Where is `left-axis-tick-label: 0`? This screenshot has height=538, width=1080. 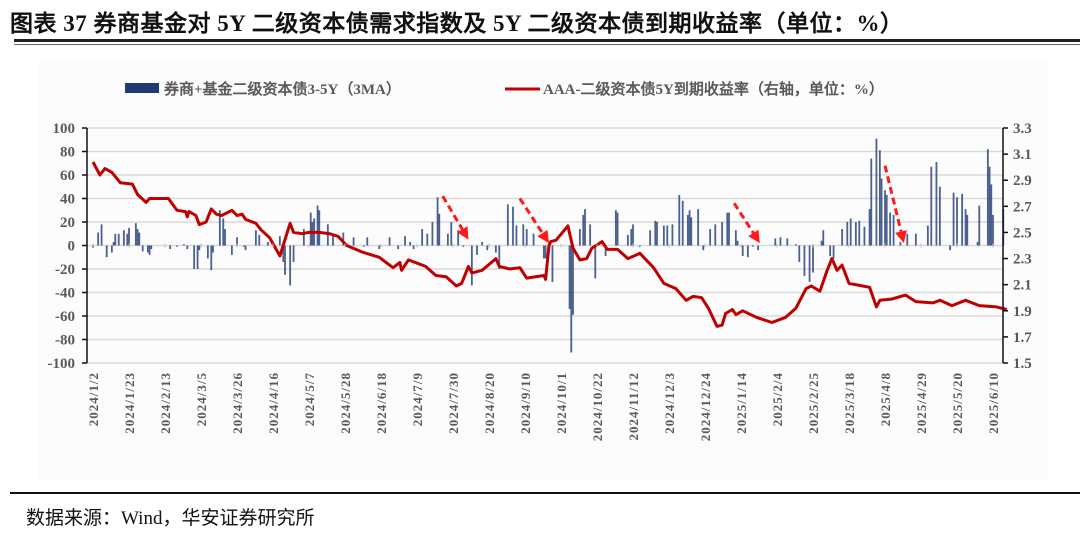 left-axis-tick-label: 0 is located at coordinates (72, 247).